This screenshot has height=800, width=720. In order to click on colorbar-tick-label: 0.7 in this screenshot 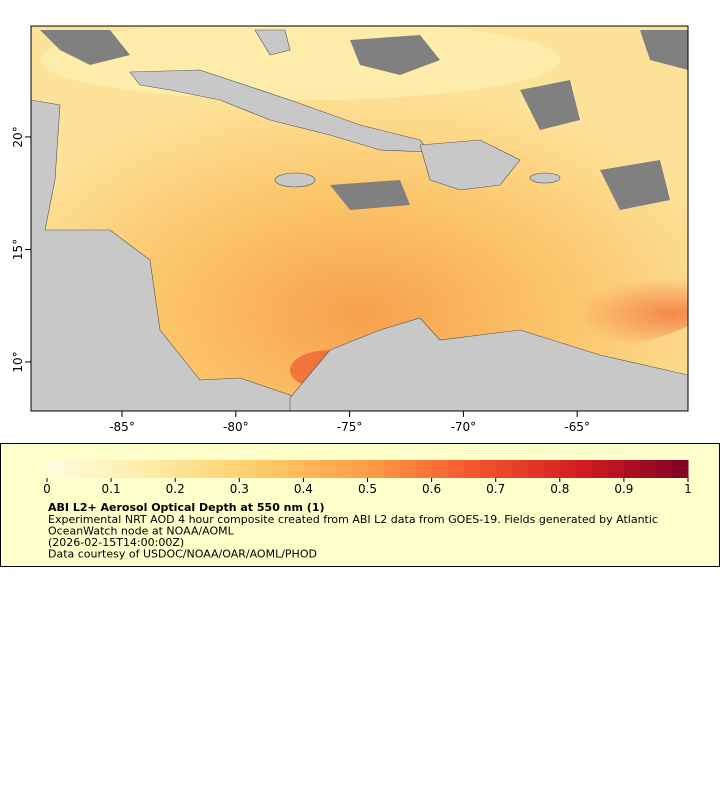, I will do `click(495, 489)`.